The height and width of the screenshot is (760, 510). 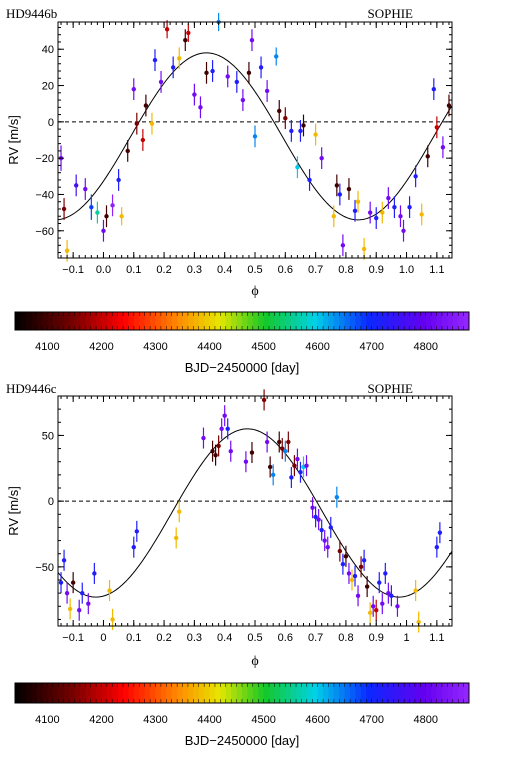 I want to click on x-tick-label: 0.5, so click(x=254, y=638).